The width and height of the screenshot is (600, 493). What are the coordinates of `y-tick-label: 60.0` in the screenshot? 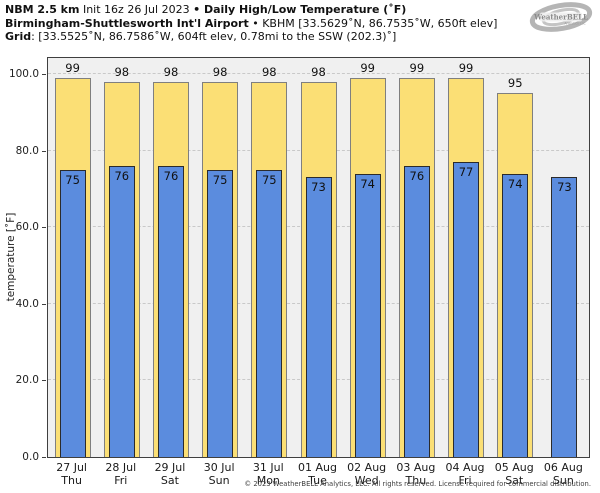 It's located at (27, 227).